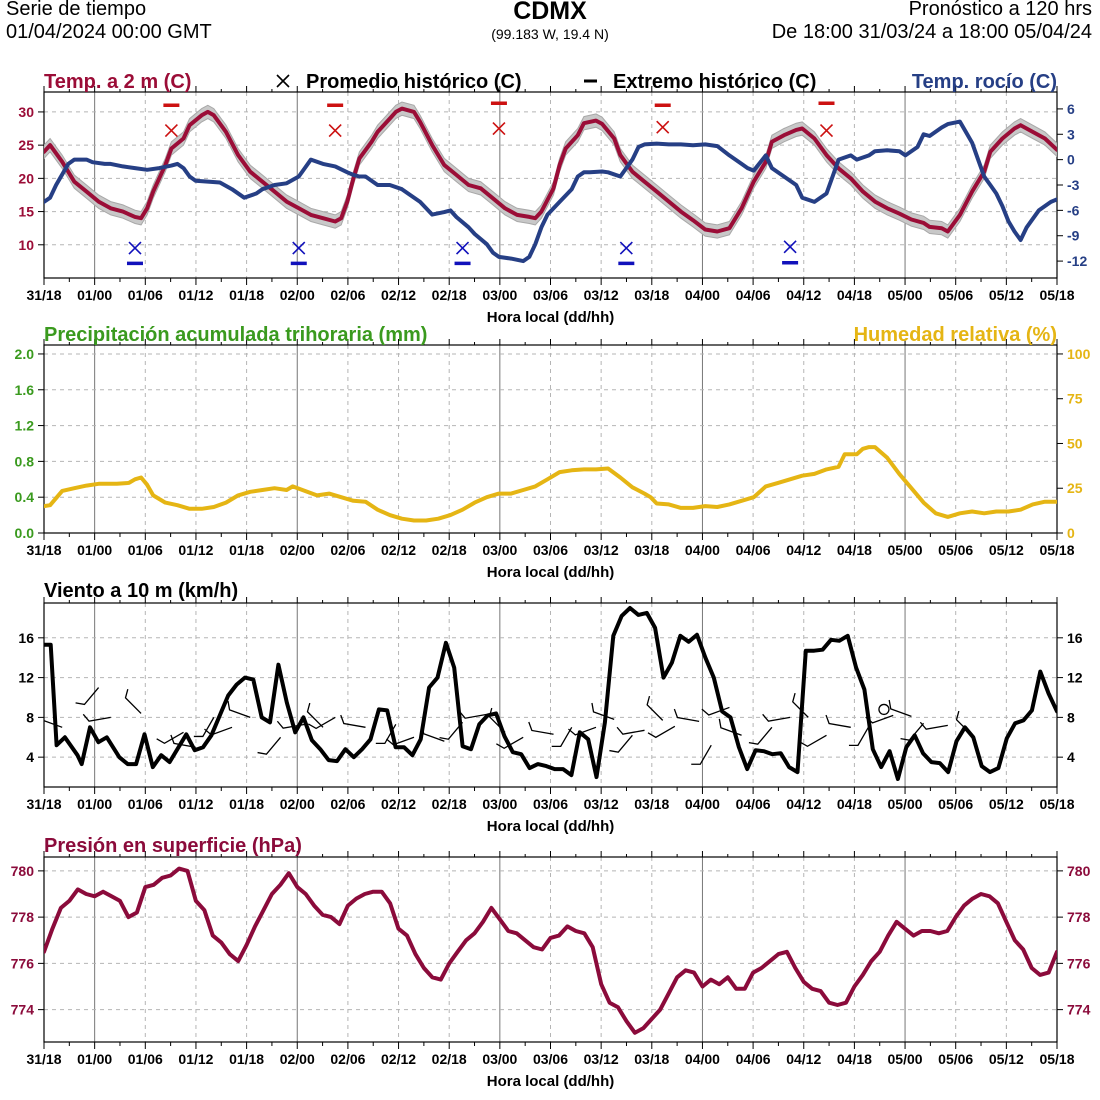 This screenshot has height=1100, width=1100. Describe the element at coordinates (1075, 443) in the screenshot. I see `y-tick-label-right: 50` at that location.